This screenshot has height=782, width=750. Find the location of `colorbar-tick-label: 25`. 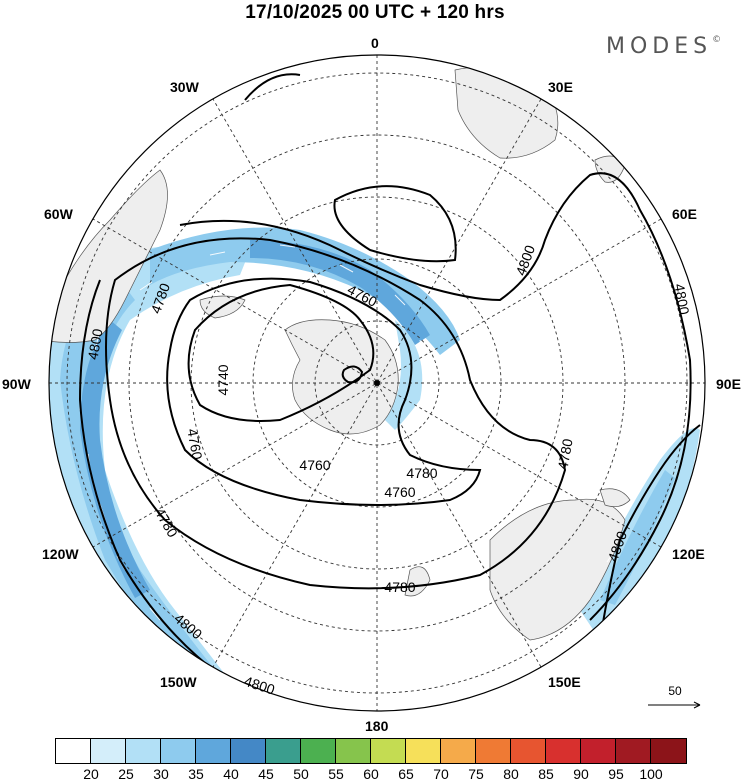

colorbar-tick-label: 25 is located at coordinates (126, 774).